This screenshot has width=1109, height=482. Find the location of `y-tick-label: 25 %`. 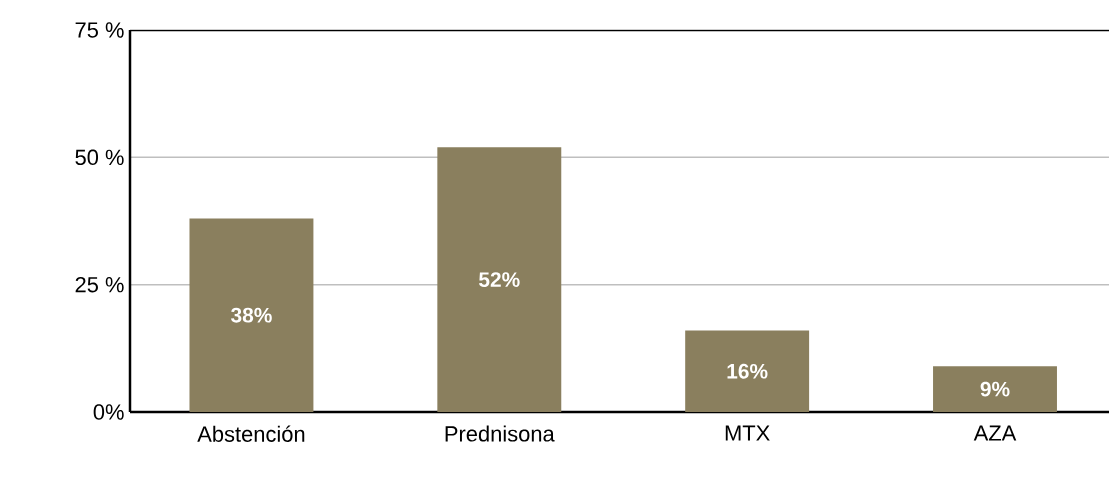

y-tick-label: 25 % is located at coordinates (99, 284).